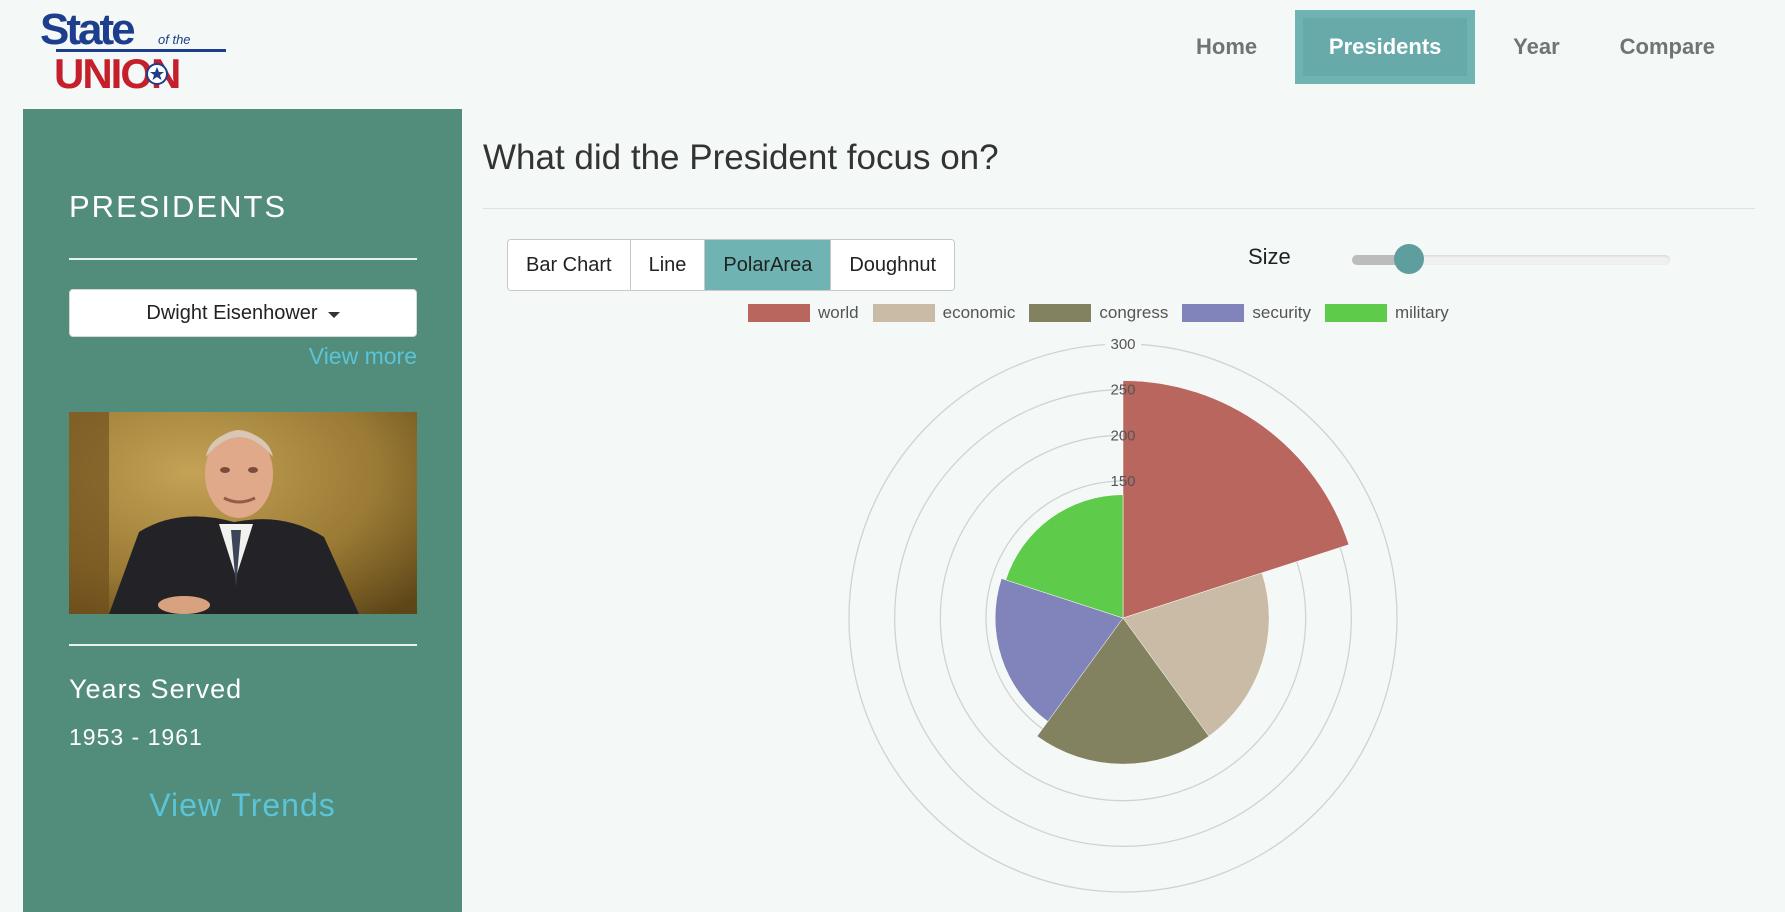  I want to click on polar-area-button: PolarArea, so click(768, 265).